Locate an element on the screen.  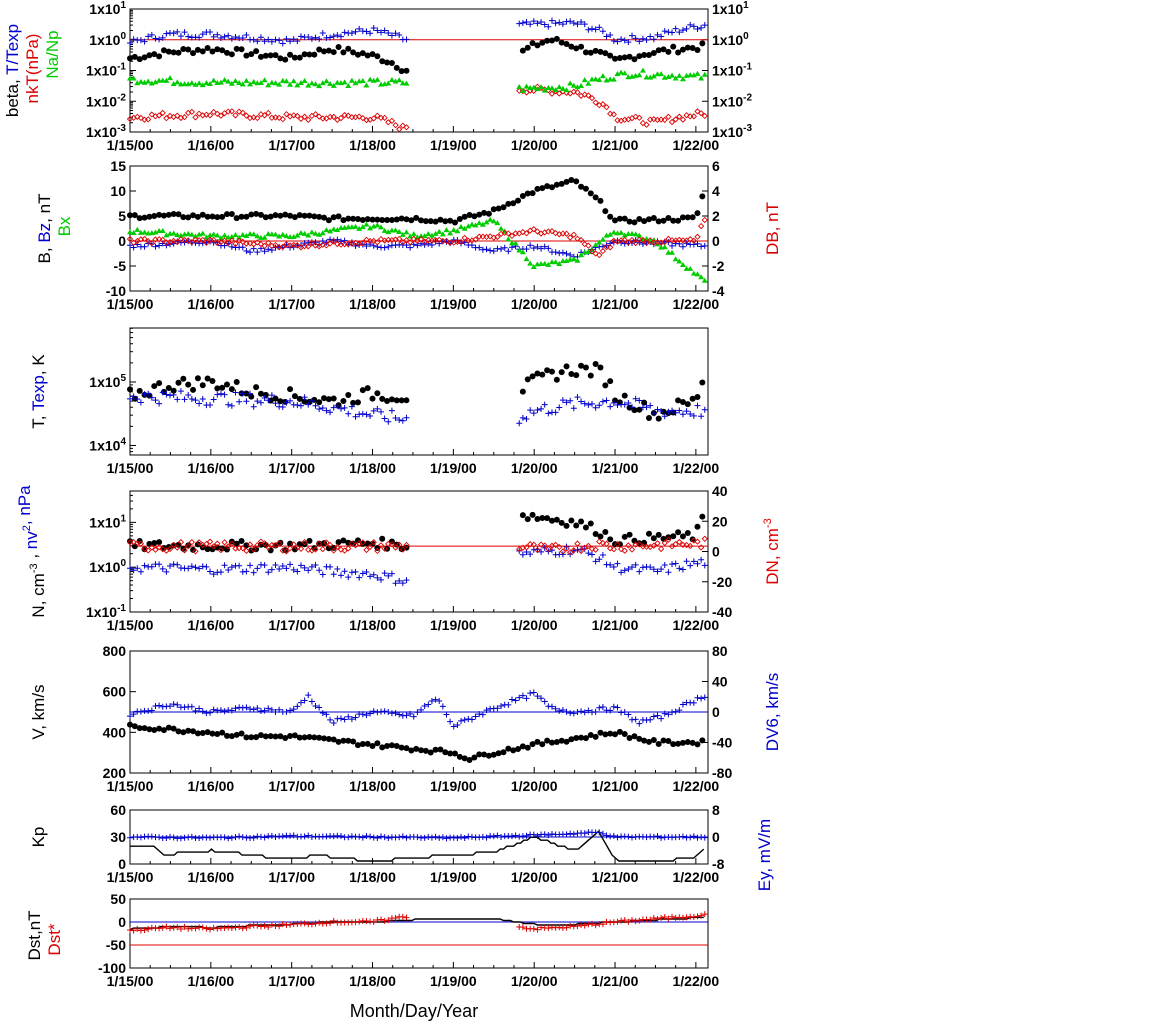
right-y-tick-label: 1x10⁻³ is located at coordinates (732, 131).